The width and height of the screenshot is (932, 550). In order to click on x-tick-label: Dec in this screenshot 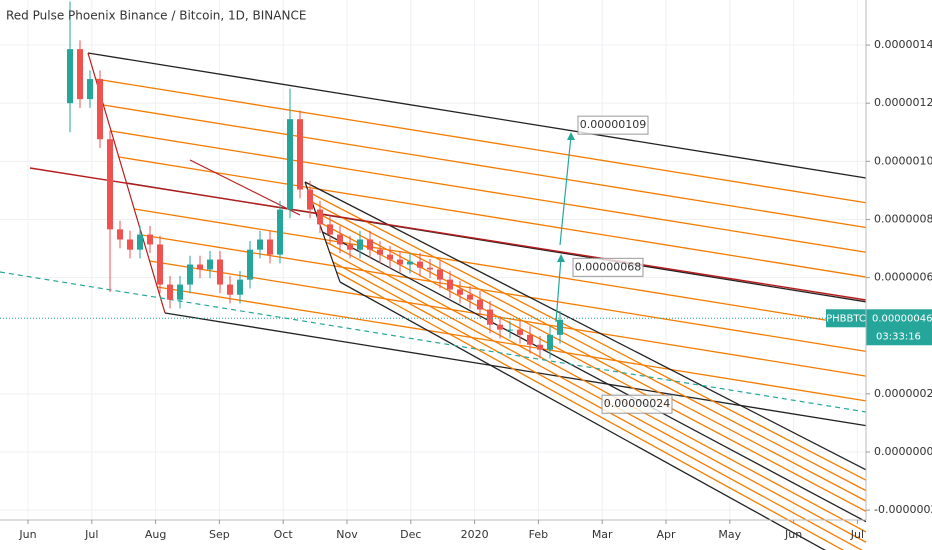, I will do `click(410, 534)`.